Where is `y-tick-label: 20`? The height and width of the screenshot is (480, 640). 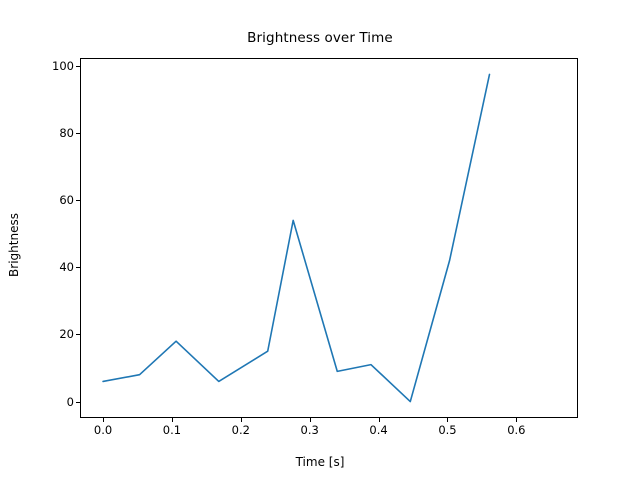 y-tick-label: 20 is located at coordinates (66, 334).